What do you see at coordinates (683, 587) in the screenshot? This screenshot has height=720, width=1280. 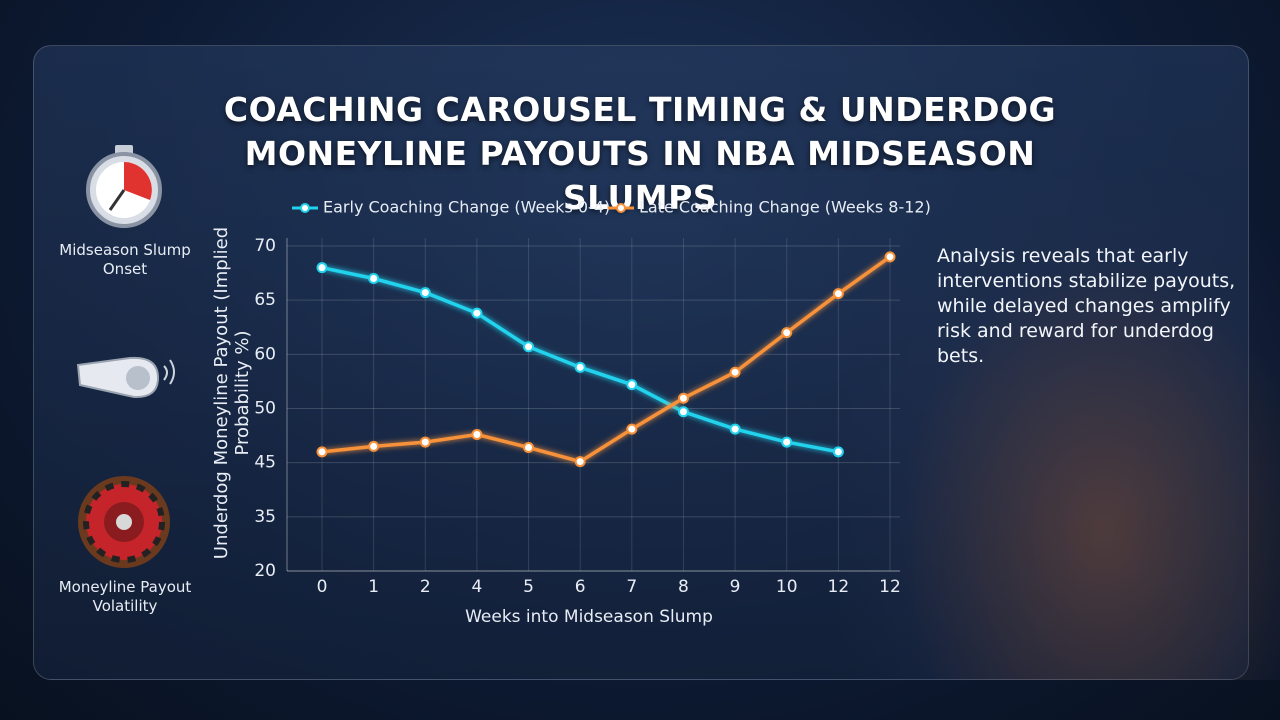 I see `x-tick-label: 8` at bounding box center [683, 587].